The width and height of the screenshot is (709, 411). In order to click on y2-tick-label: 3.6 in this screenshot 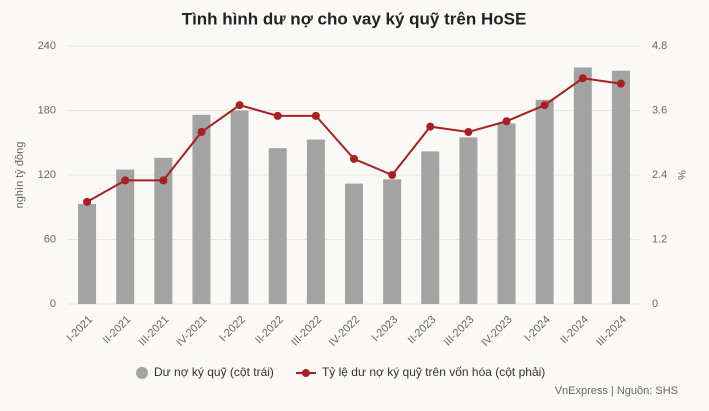, I will do `click(659, 110)`.